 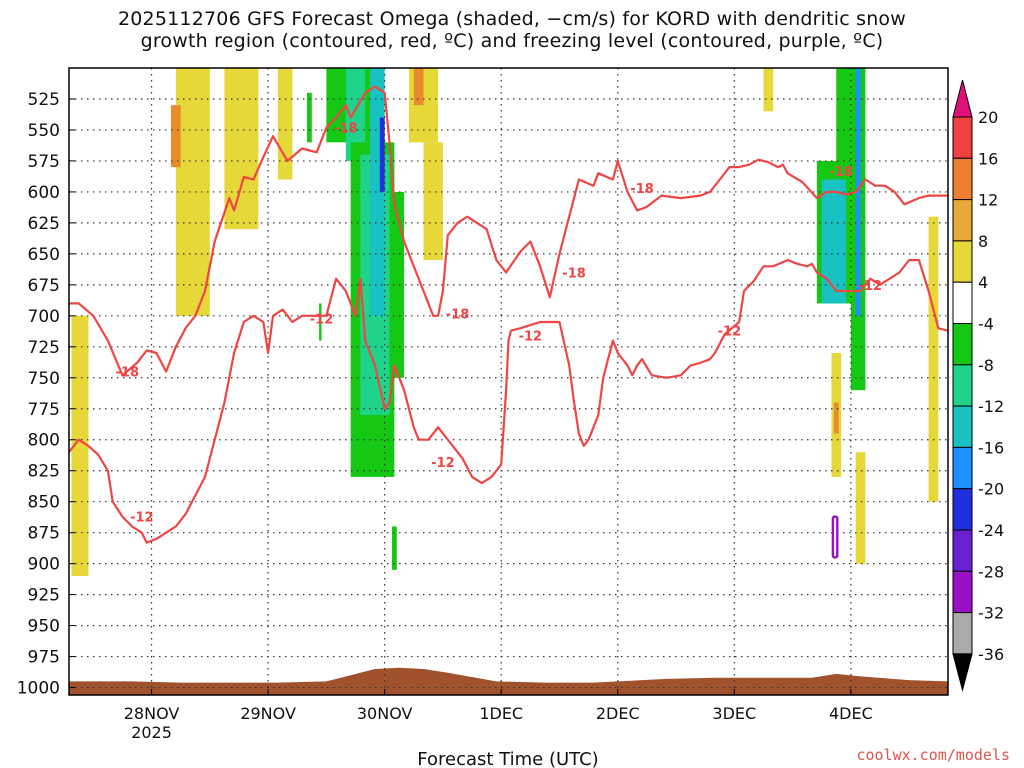 What do you see at coordinates (988, 158) in the screenshot?
I see `colorbar-label: 16` at bounding box center [988, 158].